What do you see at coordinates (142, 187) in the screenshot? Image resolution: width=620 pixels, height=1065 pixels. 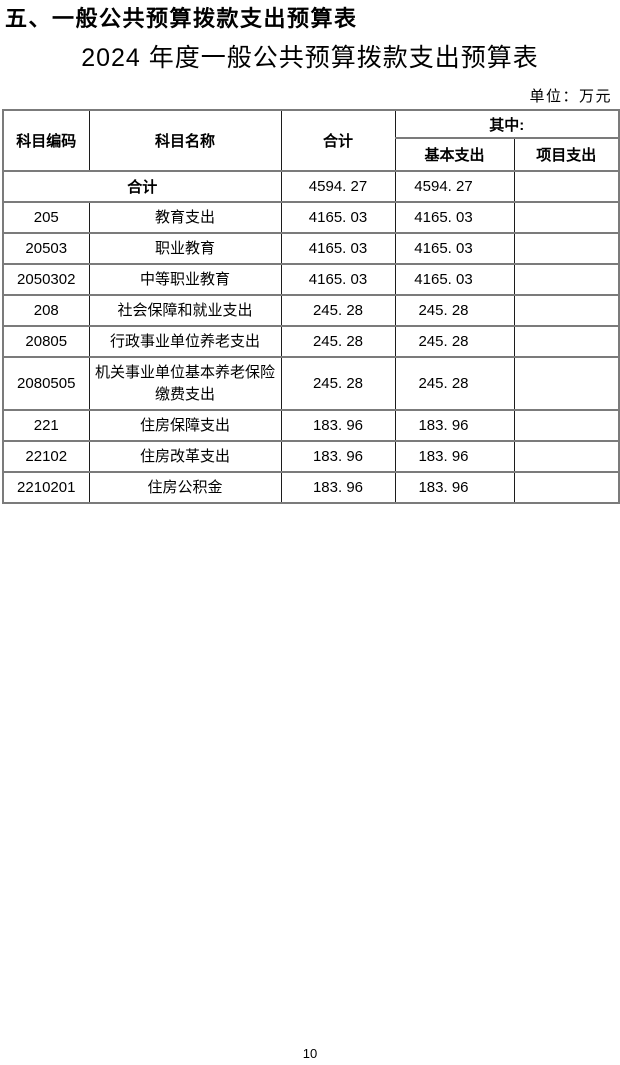 I see `grand-total-label: 合计` at bounding box center [142, 187].